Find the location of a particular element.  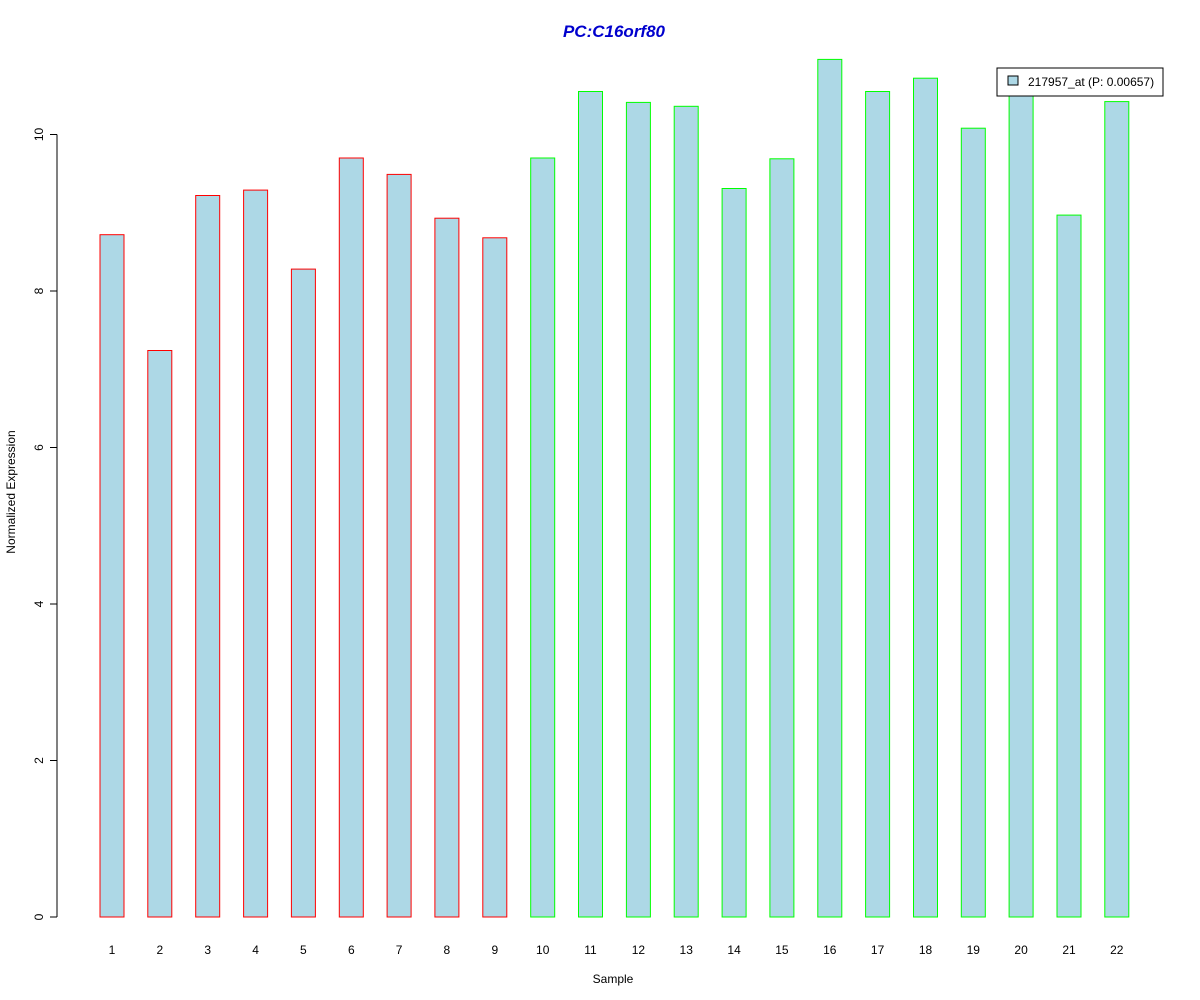

y-axis: 0 2 4 6 8 10 is located at coordinates (45, 524).